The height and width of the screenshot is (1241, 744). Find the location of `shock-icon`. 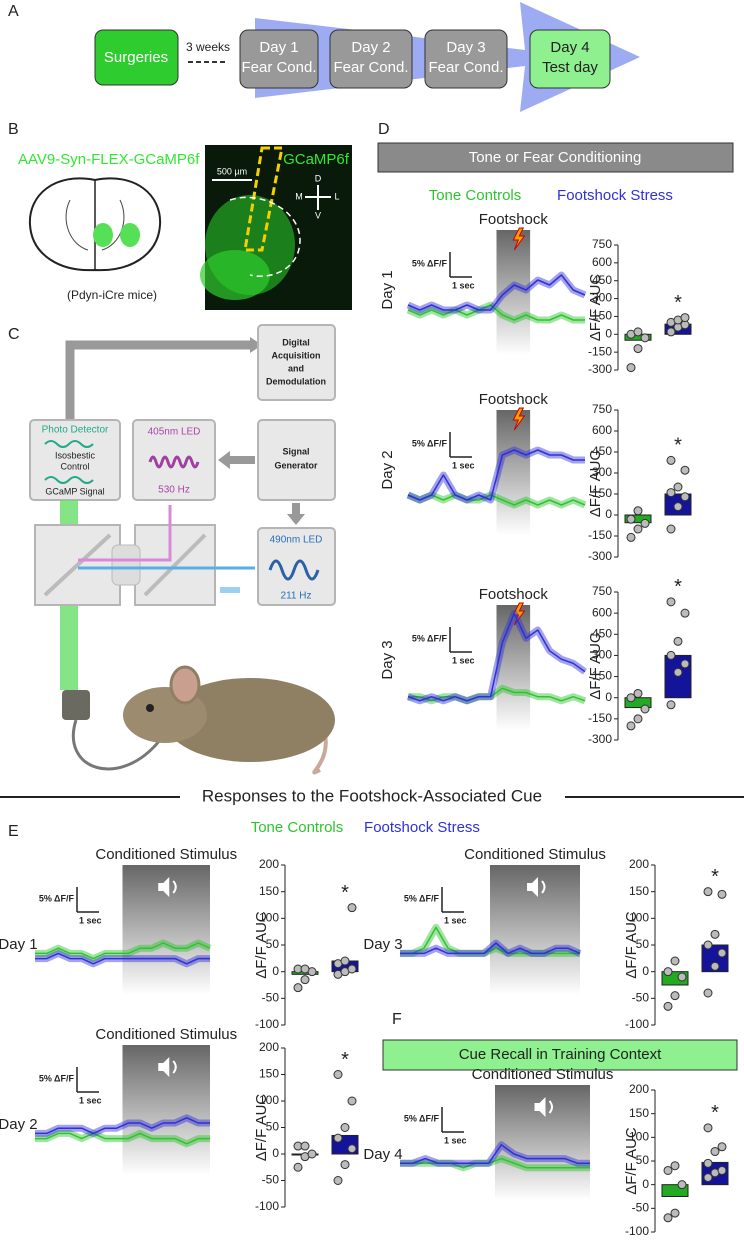

shock-icon is located at coordinates (519, 419).